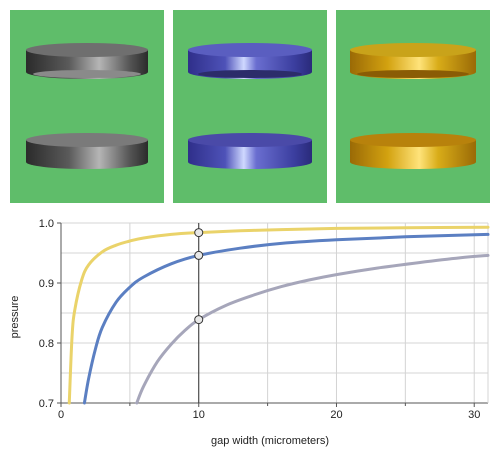 This screenshot has height=453, width=500. What do you see at coordinates (250, 61) in the screenshot?
I see `blue-ring-top` at bounding box center [250, 61].